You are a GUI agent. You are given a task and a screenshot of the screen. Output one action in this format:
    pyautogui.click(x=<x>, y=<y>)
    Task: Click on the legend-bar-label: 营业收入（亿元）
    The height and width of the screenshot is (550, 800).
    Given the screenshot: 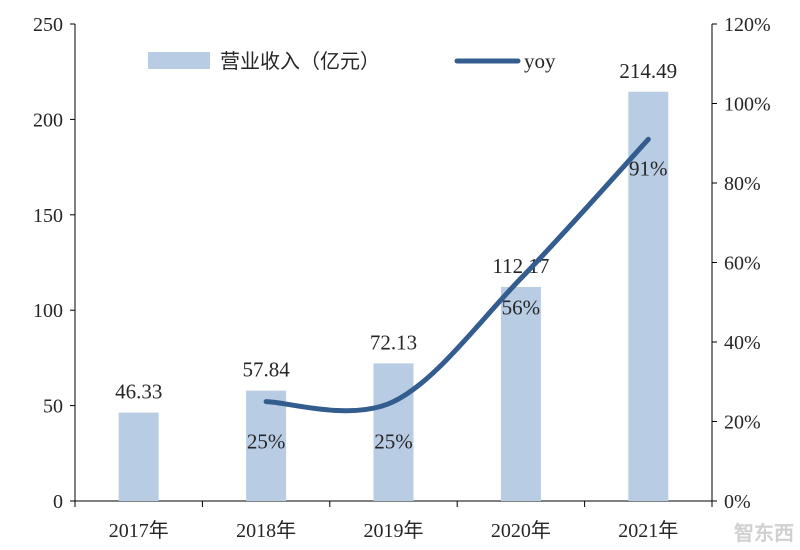 What is the action you would take?
    pyautogui.click(x=300, y=61)
    